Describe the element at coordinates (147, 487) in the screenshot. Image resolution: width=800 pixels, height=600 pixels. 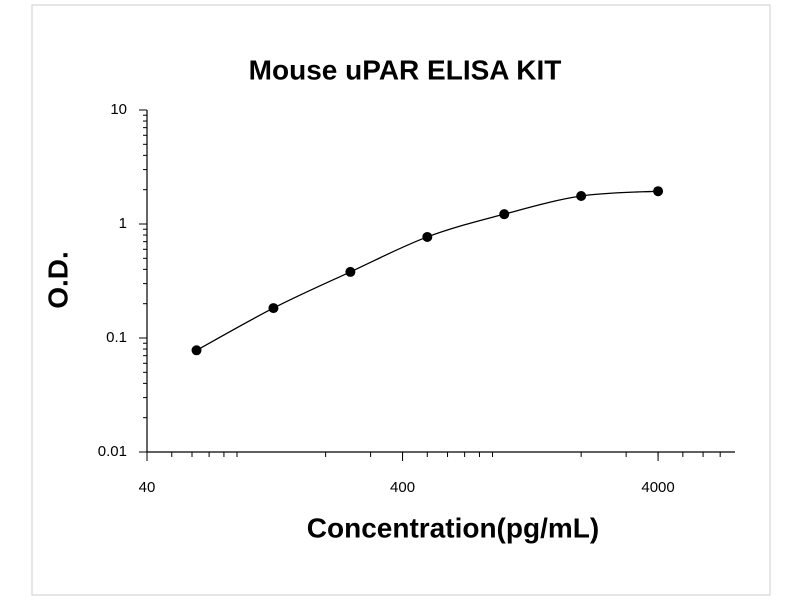
I see `x-tick-label: 40` at that location.